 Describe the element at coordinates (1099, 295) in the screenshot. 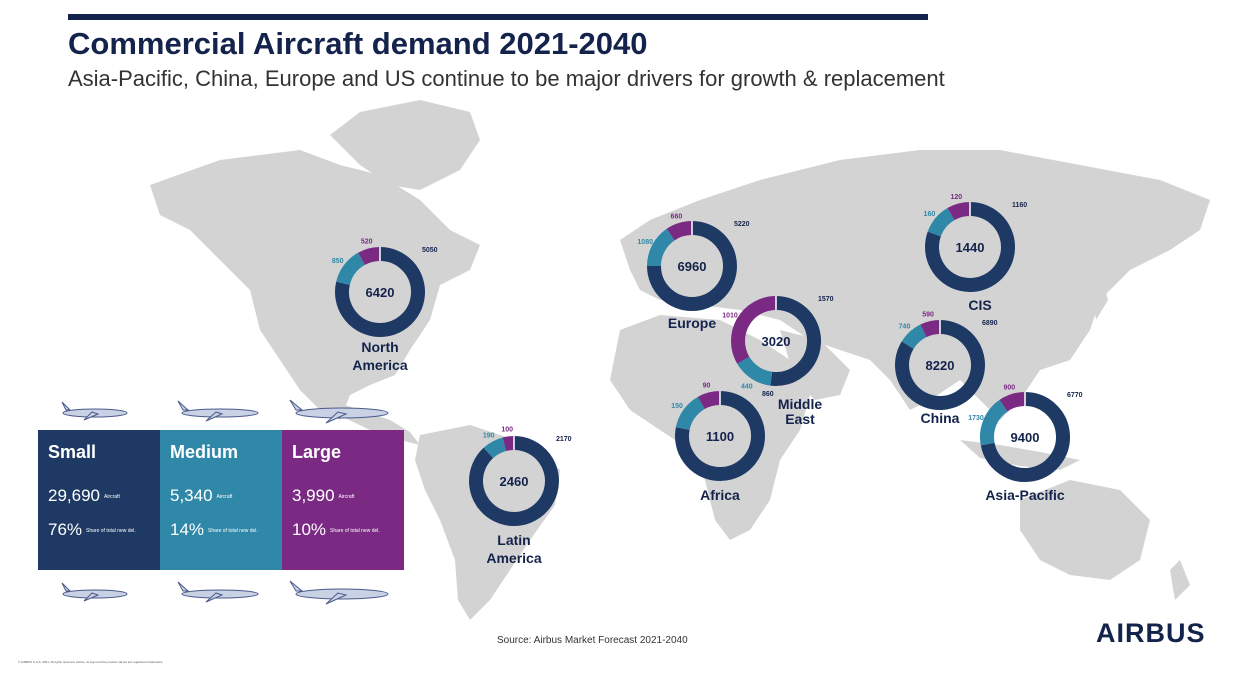

I see `land-japan` at that location.